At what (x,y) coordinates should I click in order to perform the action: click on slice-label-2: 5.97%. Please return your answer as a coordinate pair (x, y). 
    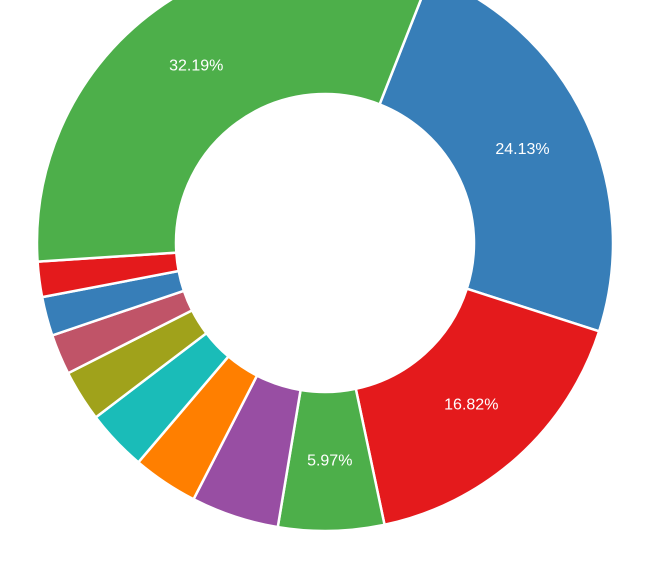
    Looking at the image, I should click on (329, 461).